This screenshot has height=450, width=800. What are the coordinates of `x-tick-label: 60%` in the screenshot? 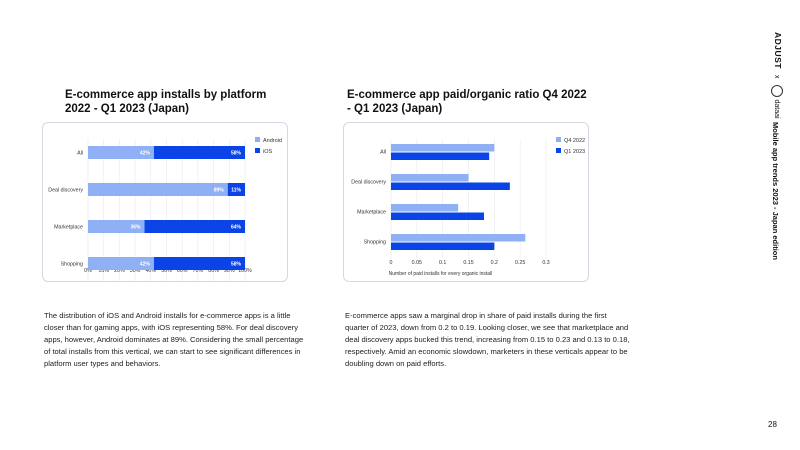 It's located at (182, 271).